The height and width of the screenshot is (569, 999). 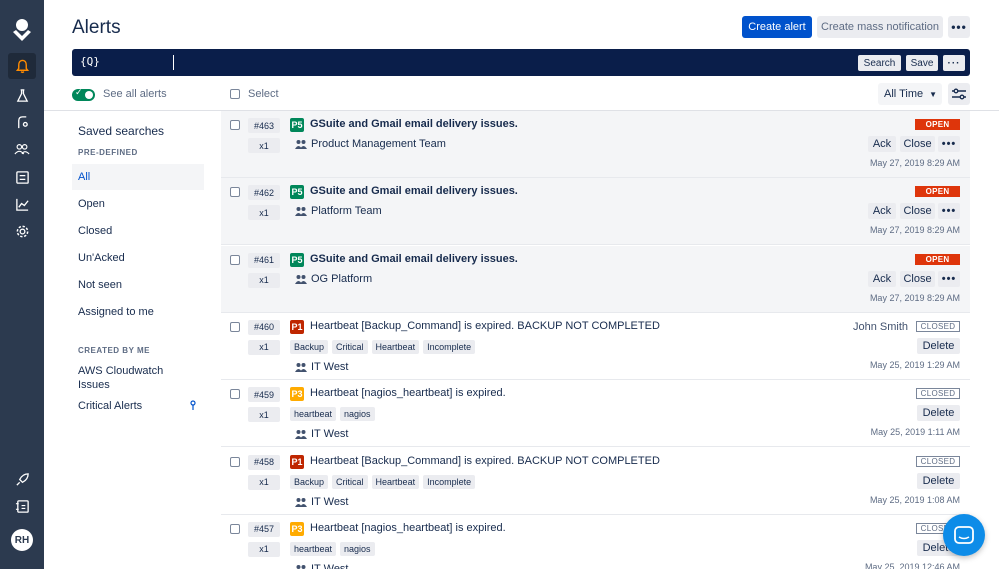 What do you see at coordinates (879, 63) in the screenshot?
I see `search-button: Search` at bounding box center [879, 63].